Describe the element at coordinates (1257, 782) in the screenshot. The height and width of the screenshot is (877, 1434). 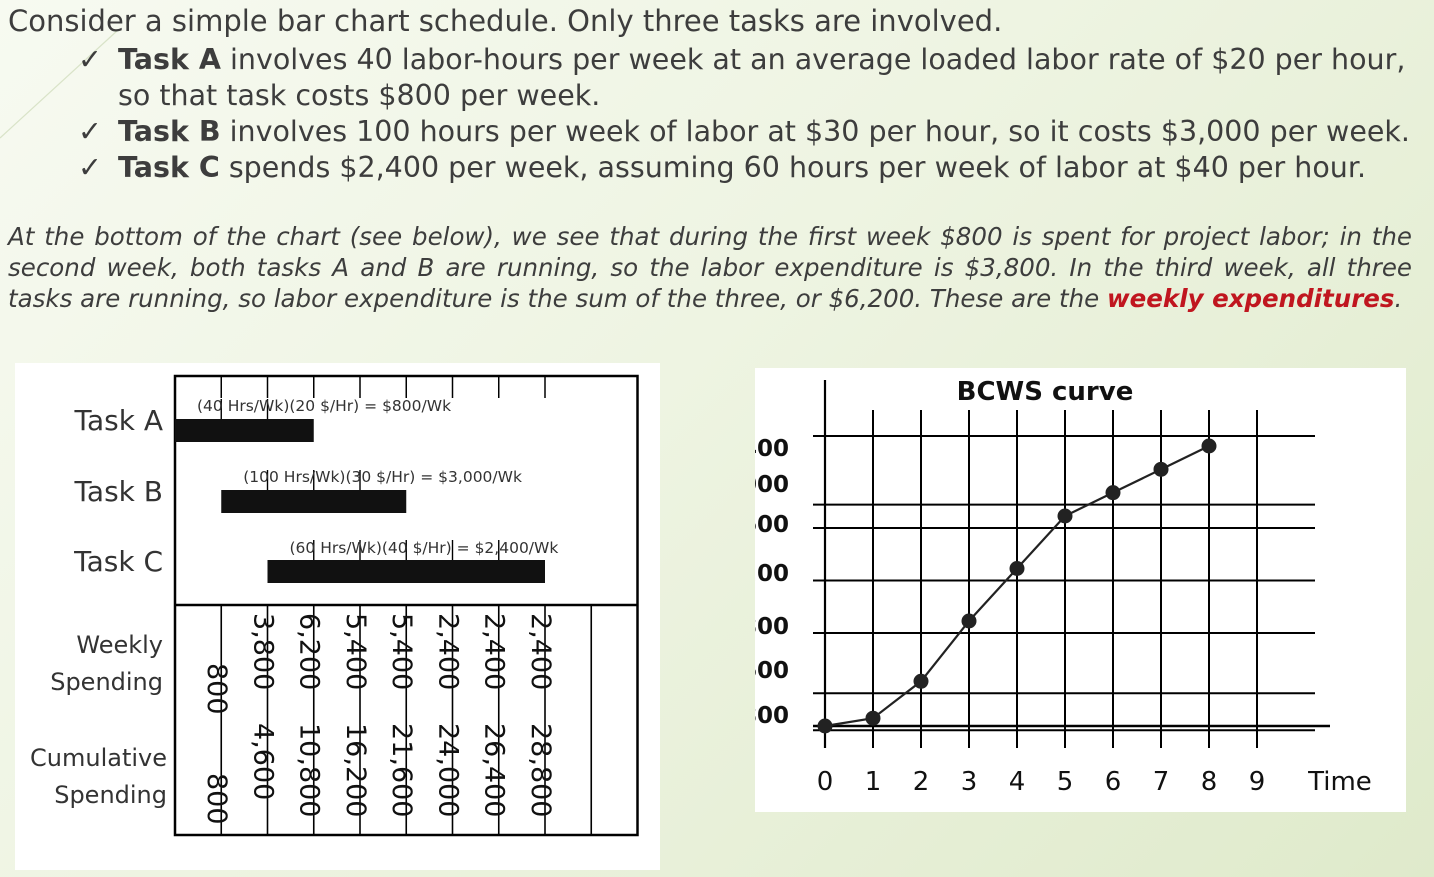
I see `x-tick-label: 9` at that location.